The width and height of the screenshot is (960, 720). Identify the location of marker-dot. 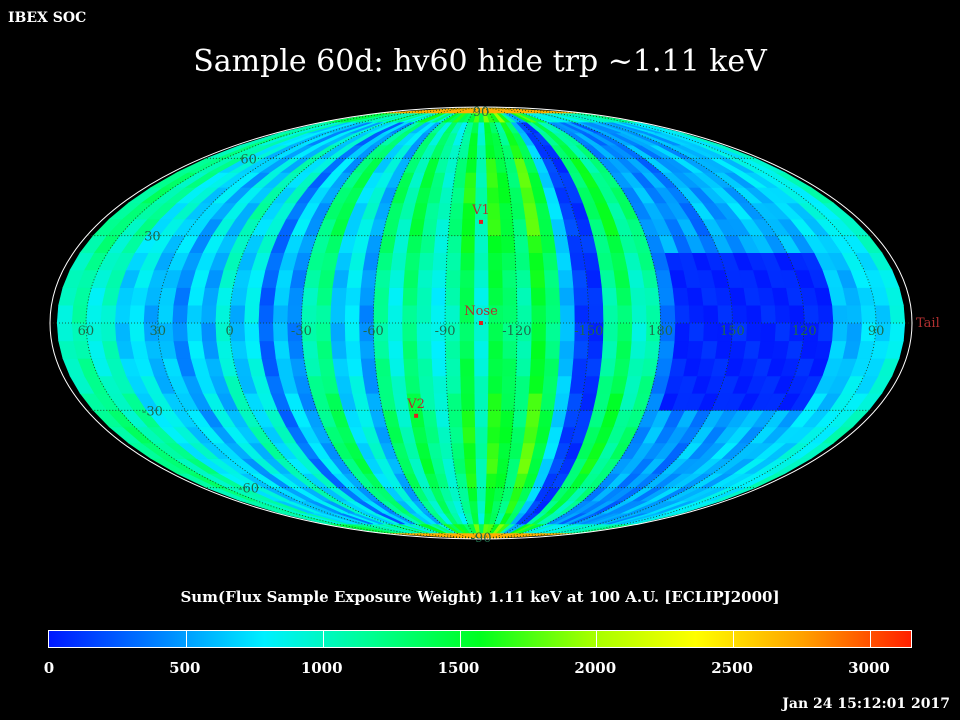
(481, 221).